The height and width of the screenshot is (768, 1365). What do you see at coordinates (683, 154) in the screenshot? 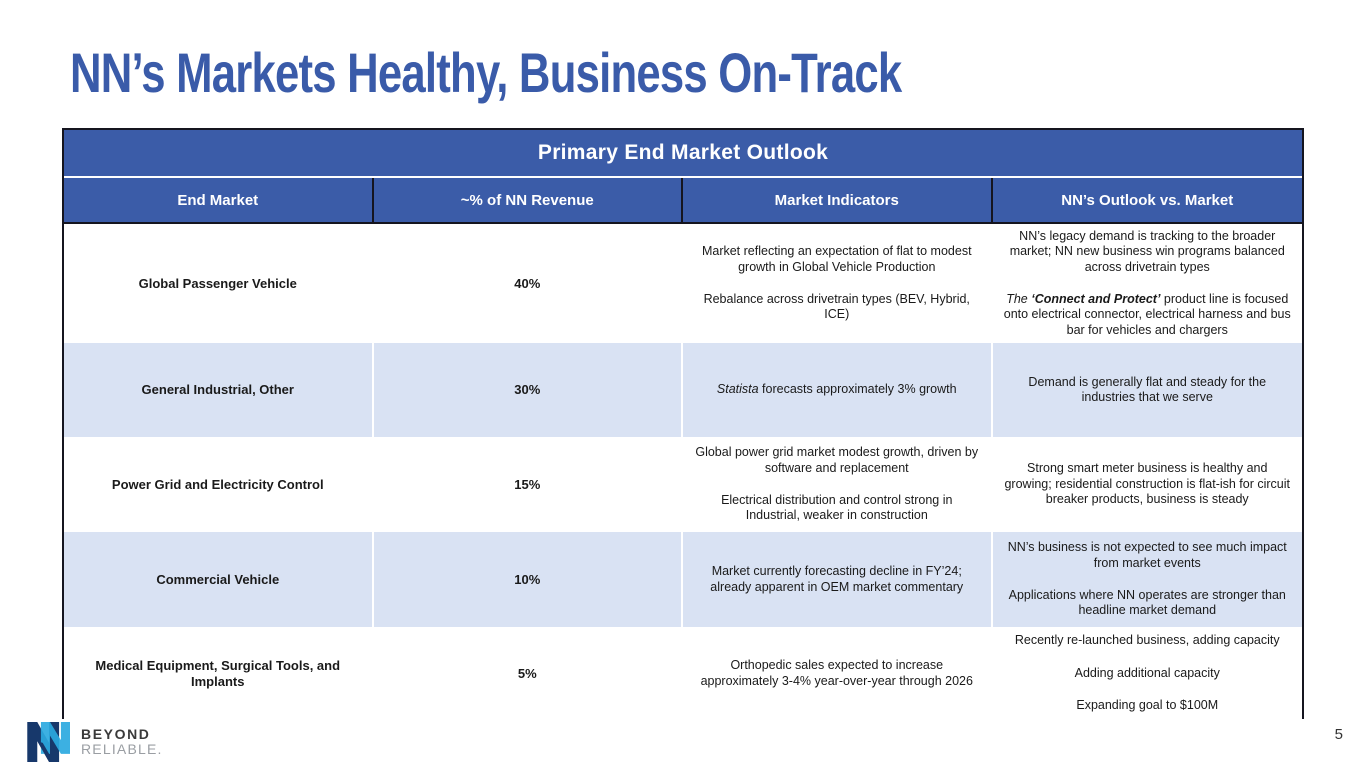
I see `table-title: Primary End Market Outlook` at bounding box center [683, 154].